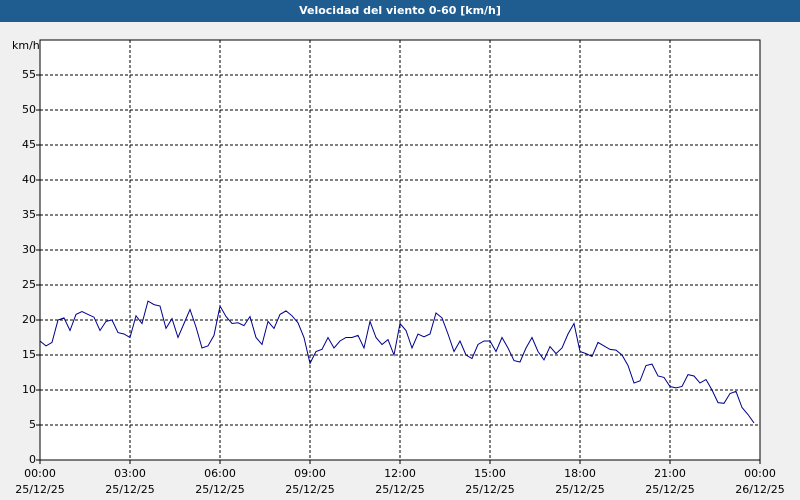 The width and height of the screenshot is (800, 500). Describe the element at coordinates (670, 473) in the screenshot. I see `x-tick-label: 21:00` at that location.